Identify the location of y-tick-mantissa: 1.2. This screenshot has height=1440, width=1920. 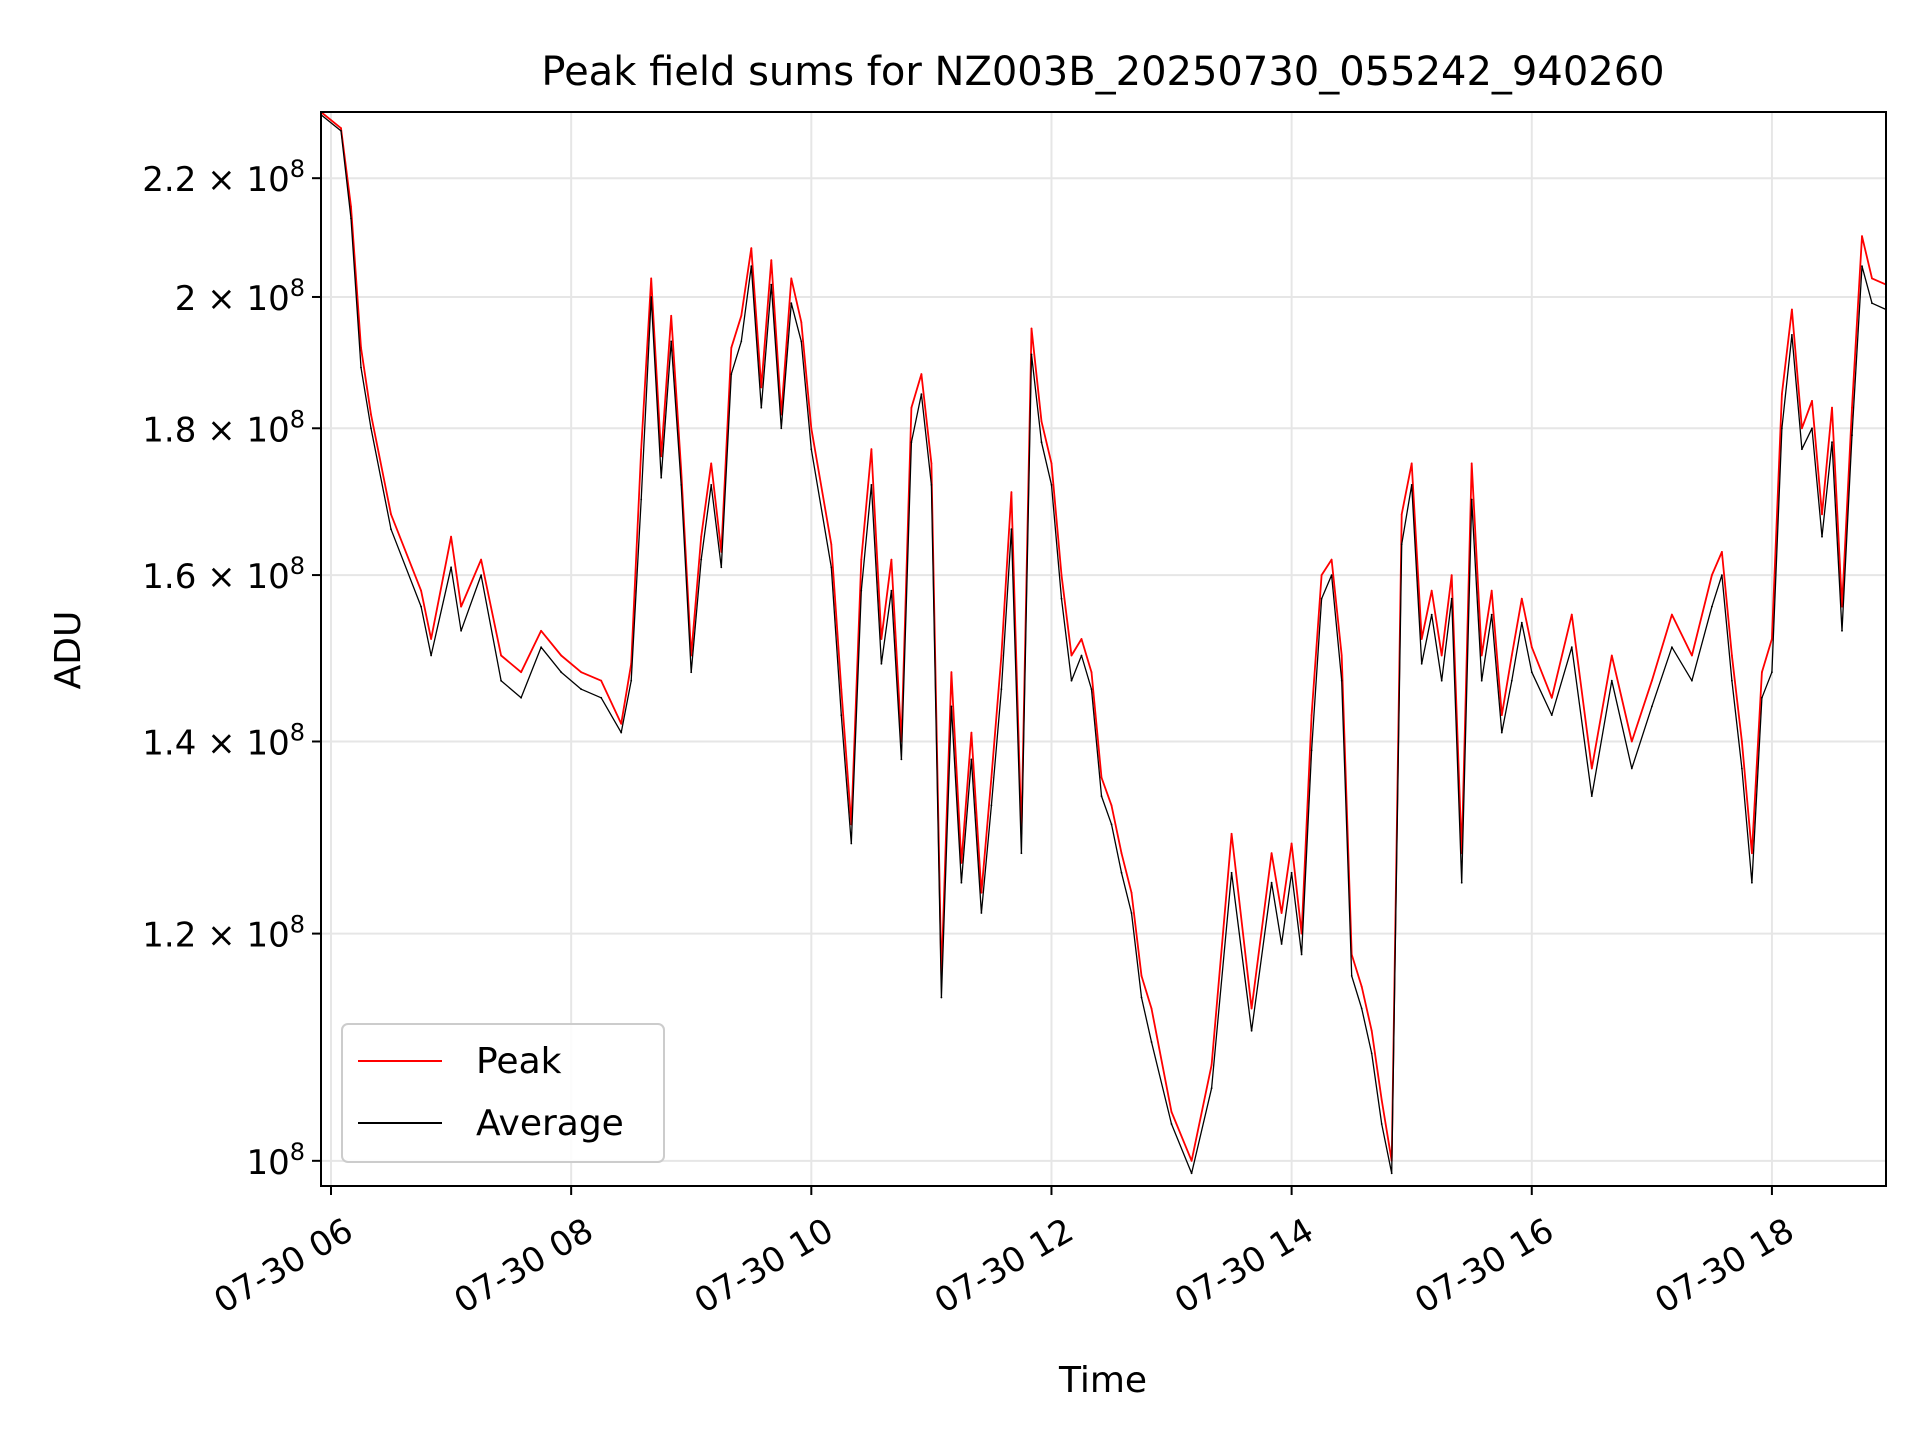
(169, 936).